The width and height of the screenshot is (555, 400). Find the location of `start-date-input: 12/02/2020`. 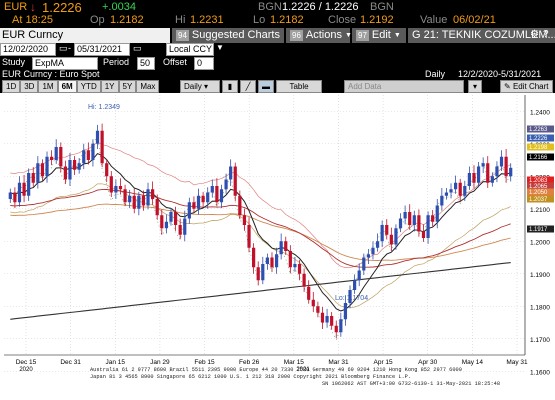

start-date-input: 12/02/2020 is located at coordinates (28, 49).